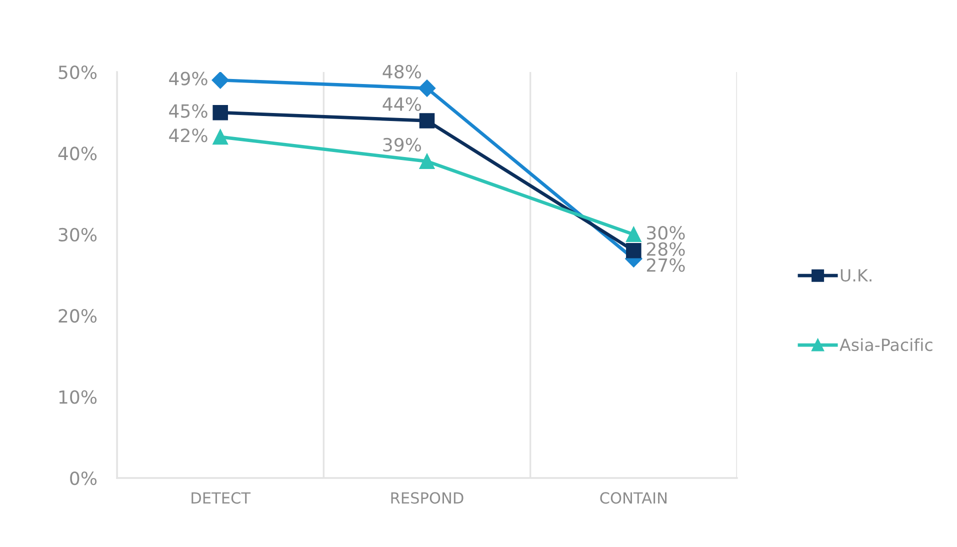  What do you see at coordinates (77, 153) in the screenshot?
I see `y-tick-label: 40%` at bounding box center [77, 153].